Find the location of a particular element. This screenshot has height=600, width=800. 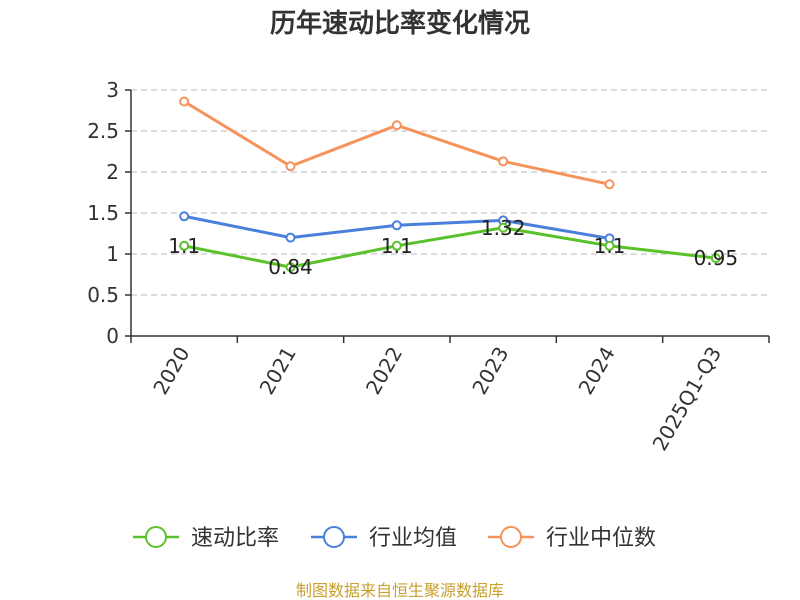

x-tick-label: 2025Q1-Q3 is located at coordinates (686, 399).